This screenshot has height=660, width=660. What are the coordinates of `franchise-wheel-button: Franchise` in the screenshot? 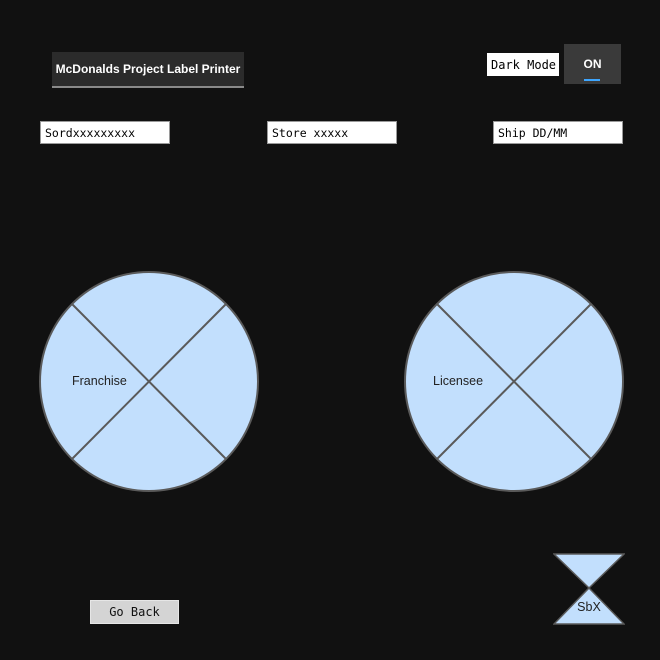 It's located at (149, 381).